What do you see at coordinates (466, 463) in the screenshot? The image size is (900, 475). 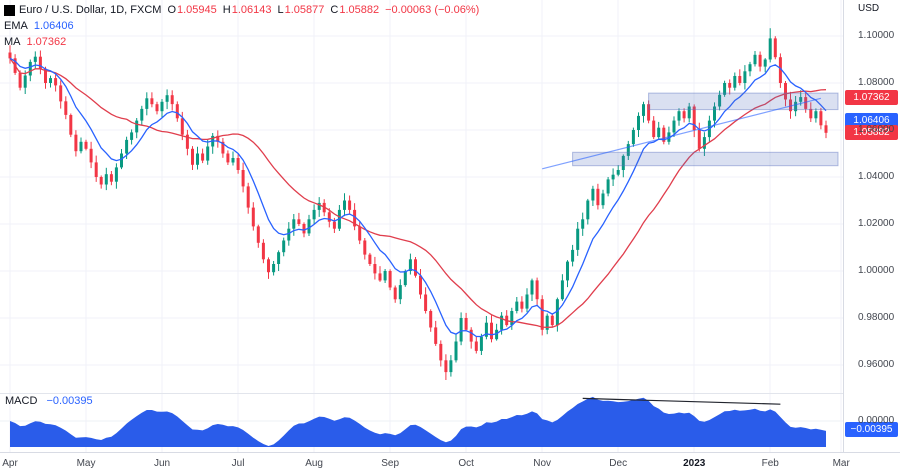 I see `time-axis-label: Oct` at bounding box center [466, 463].